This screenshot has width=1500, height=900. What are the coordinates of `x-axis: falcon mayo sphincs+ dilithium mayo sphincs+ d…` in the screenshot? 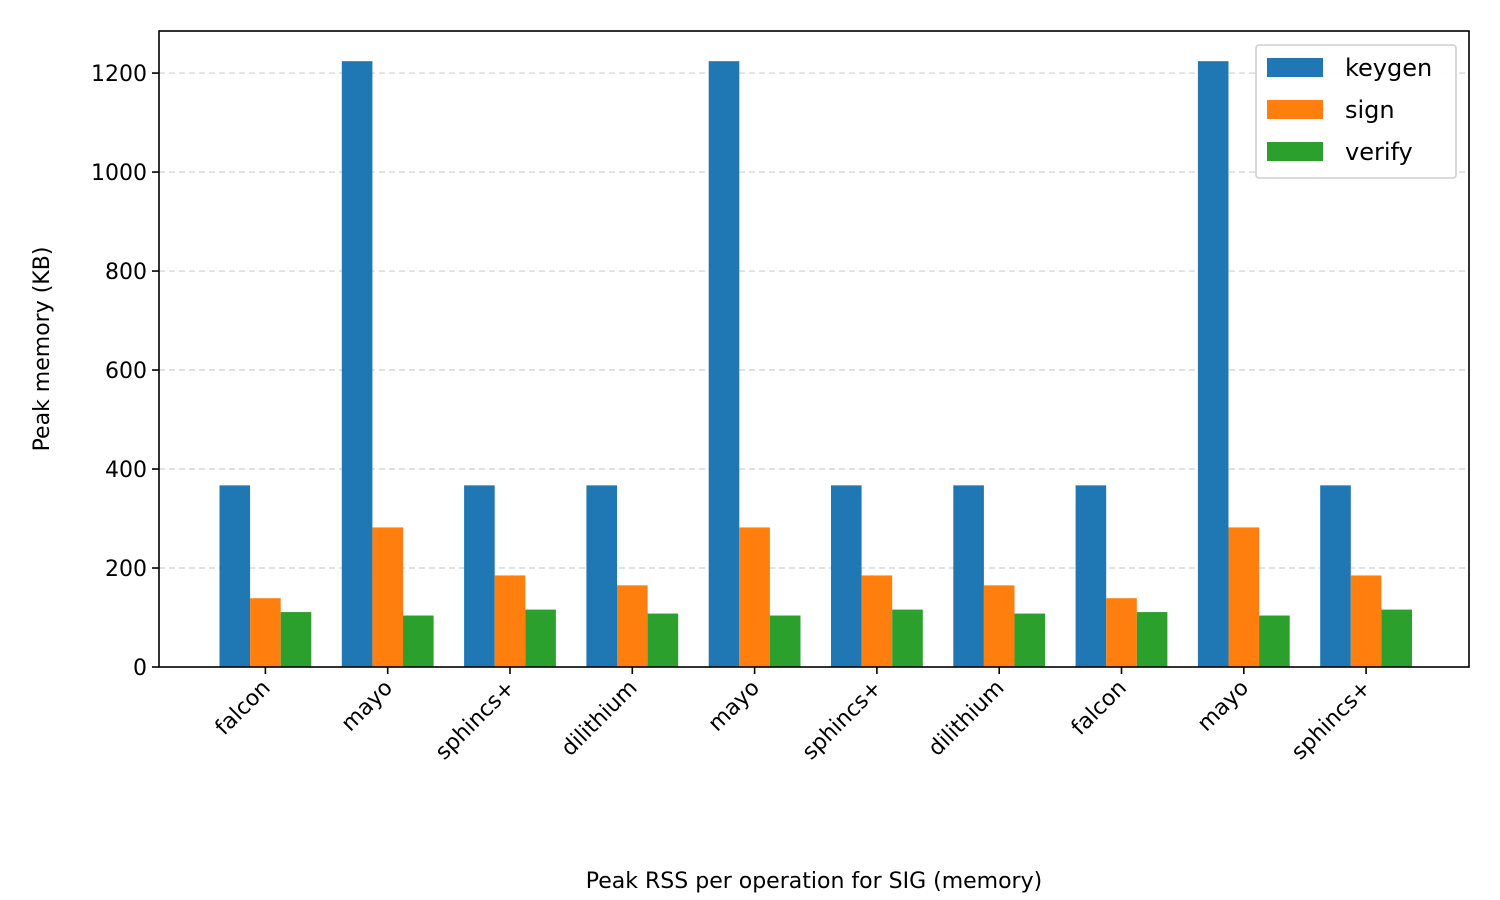 It's located at (793, 716).